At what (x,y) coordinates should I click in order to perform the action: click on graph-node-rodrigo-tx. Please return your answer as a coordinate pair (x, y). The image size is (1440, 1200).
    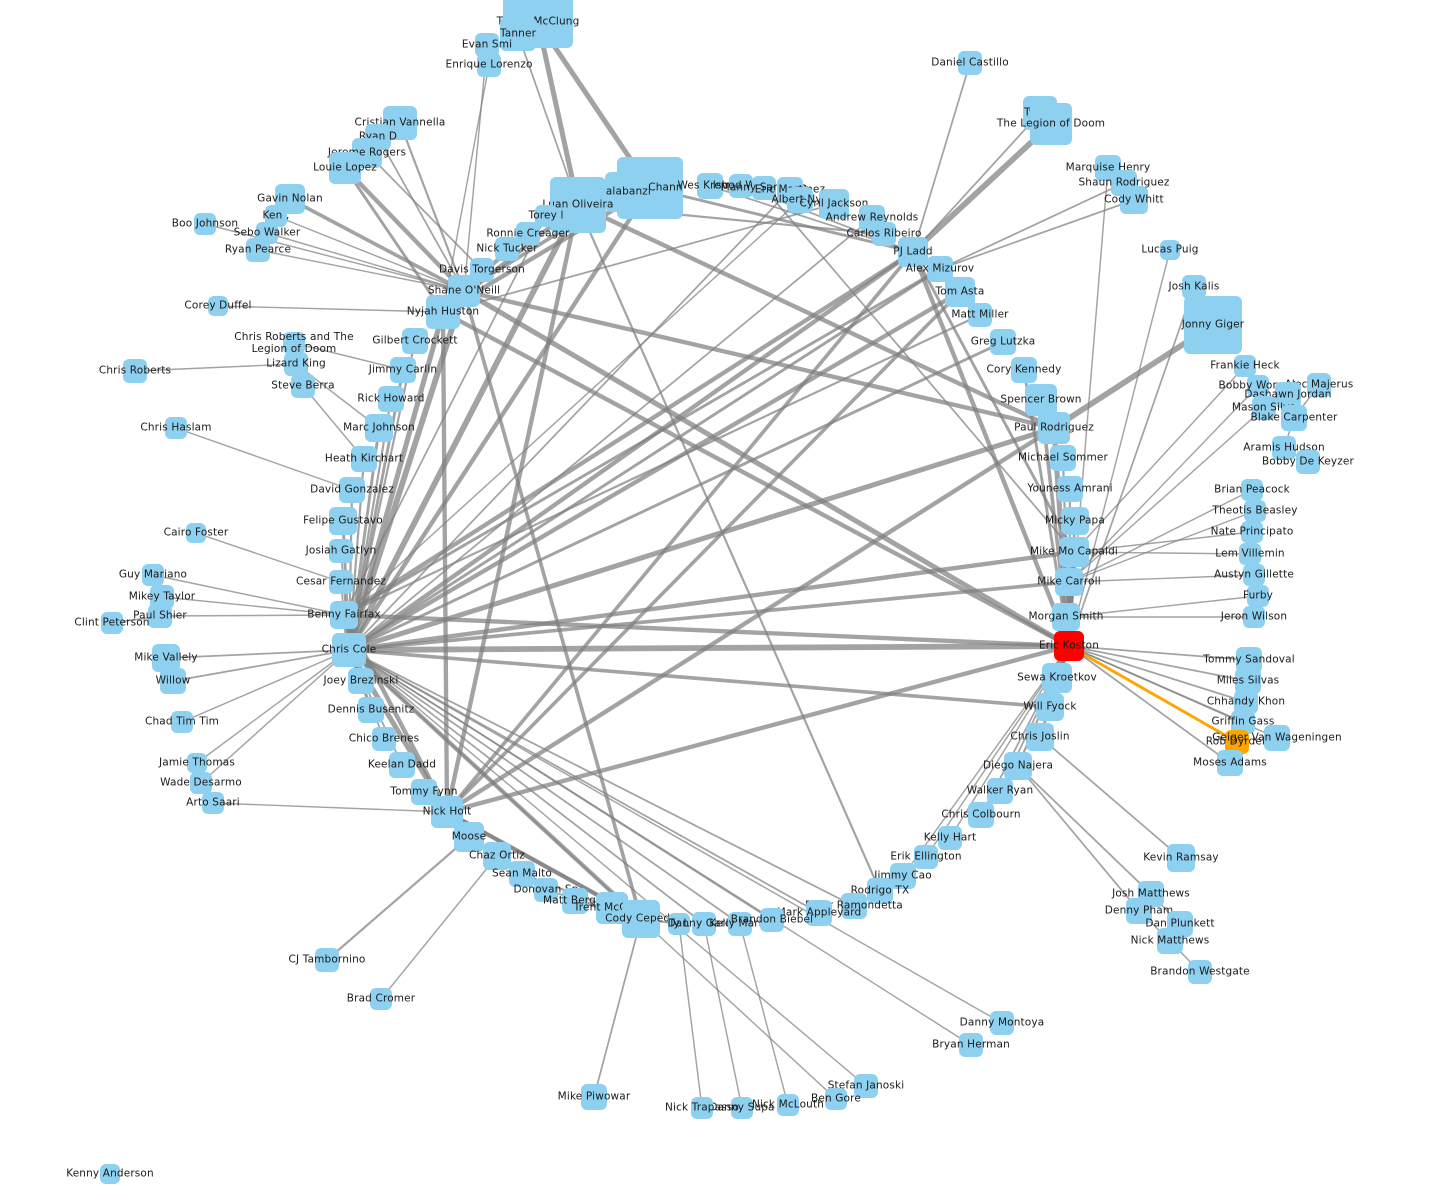
    Looking at the image, I should click on (880, 891).